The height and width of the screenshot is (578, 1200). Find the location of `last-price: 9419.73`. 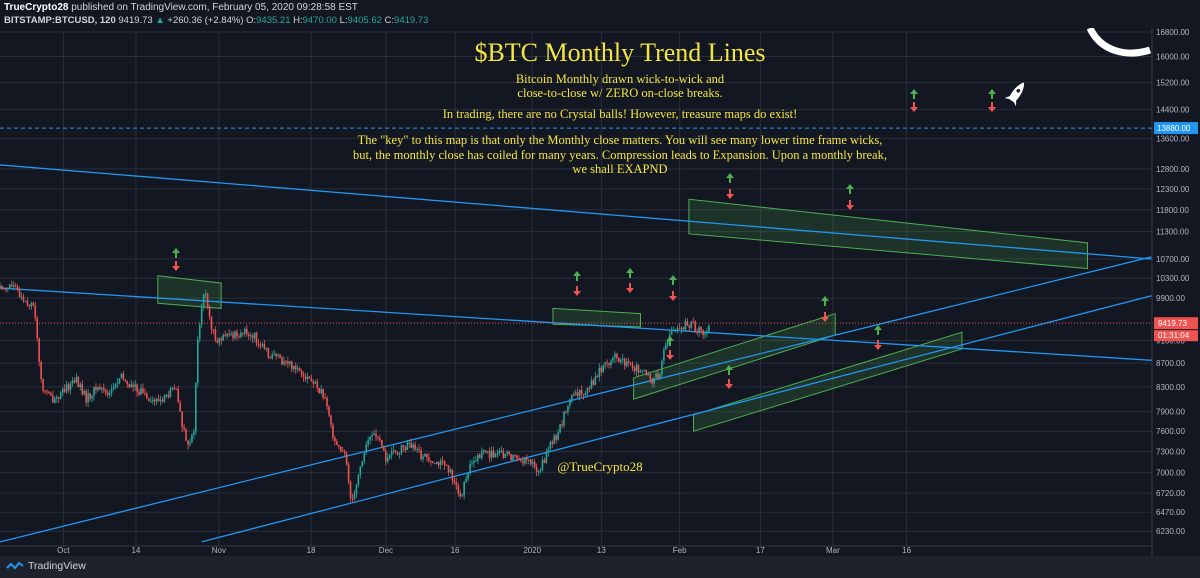

last-price: 9419.73 is located at coordinates (135, 20).